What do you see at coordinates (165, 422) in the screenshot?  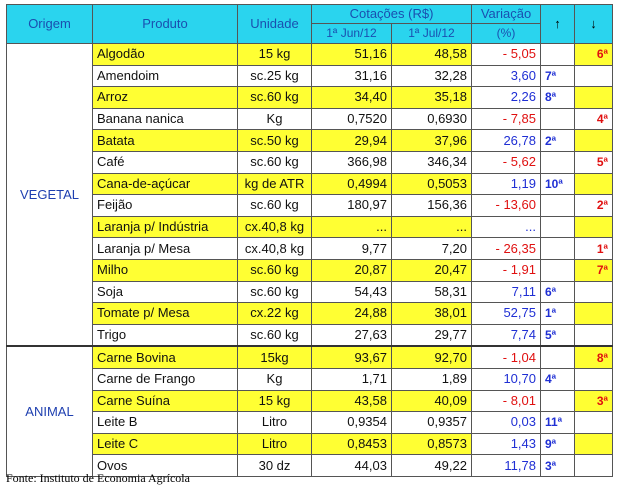 I see `product-name: Leite B` at bounding box center [165, 422].